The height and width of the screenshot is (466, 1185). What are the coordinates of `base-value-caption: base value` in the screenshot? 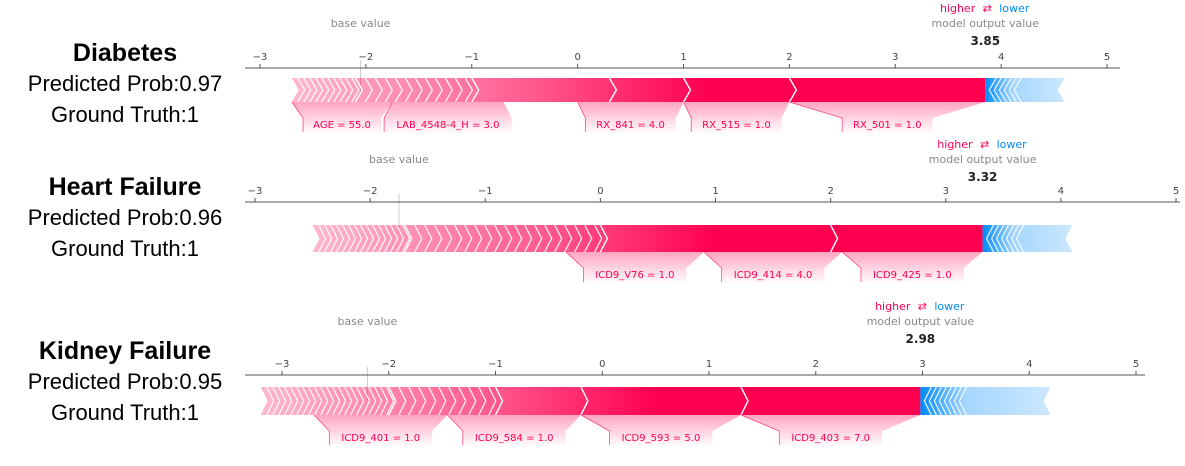 It's located at (368, 321).